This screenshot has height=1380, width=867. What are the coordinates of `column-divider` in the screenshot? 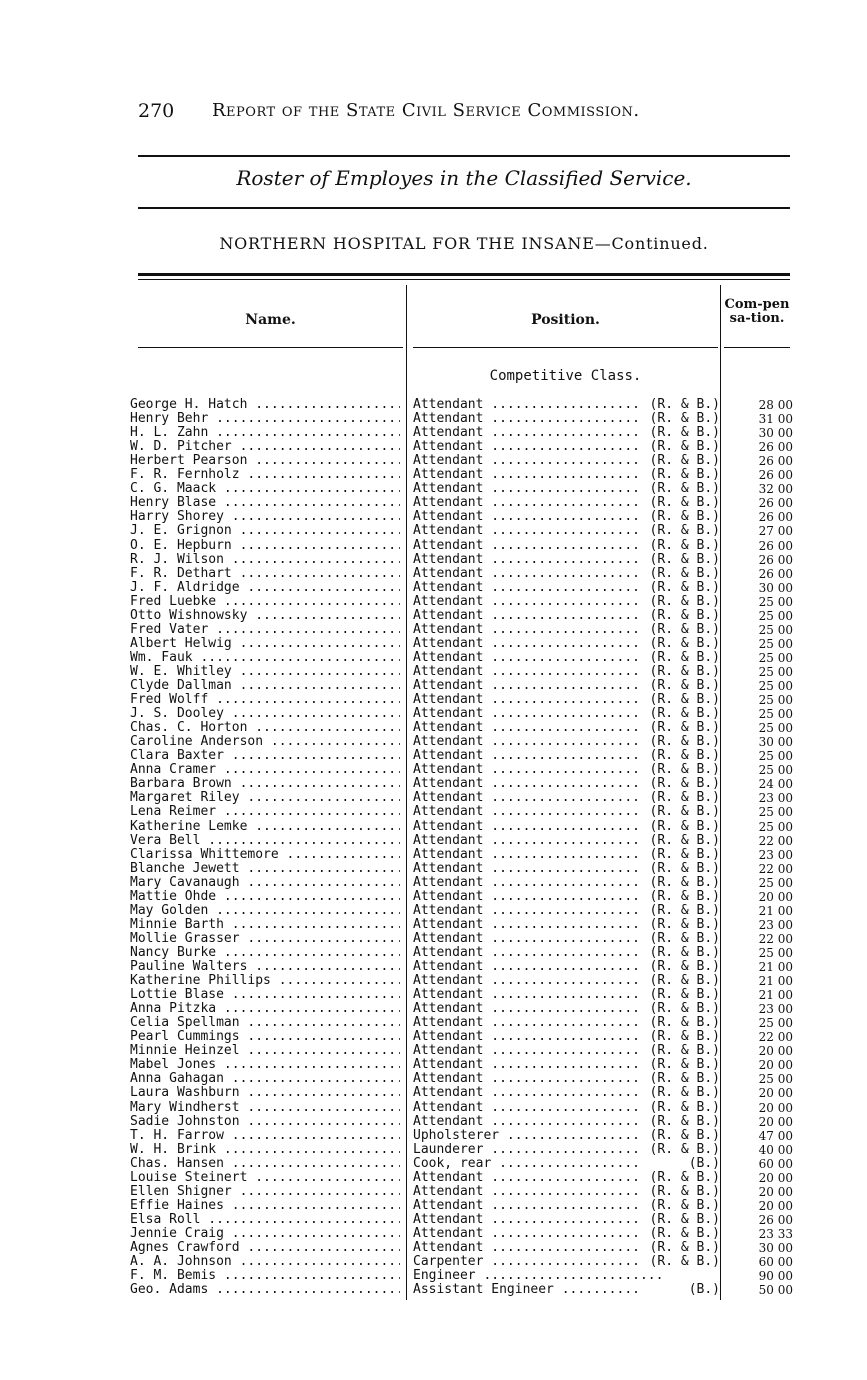 It's located at (720, 792).